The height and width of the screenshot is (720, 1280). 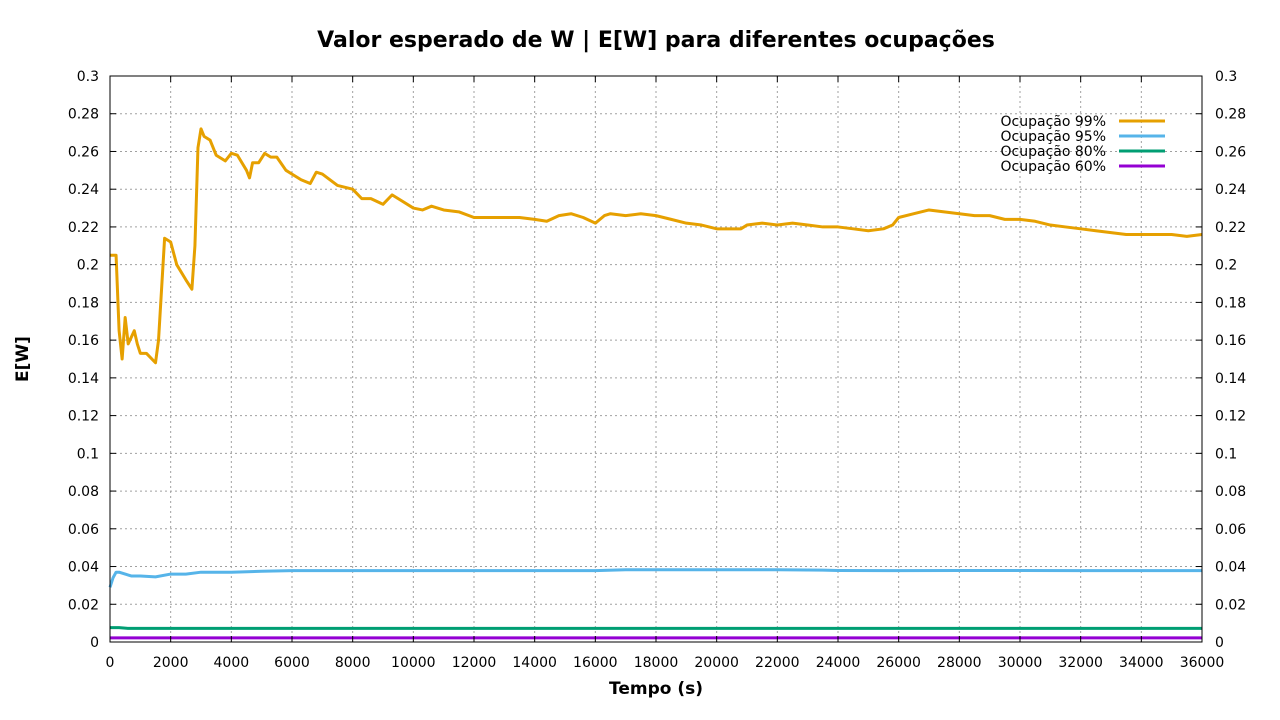 I want to click on legend-label: Ocupação 95%, so click(x=1053, y=137).